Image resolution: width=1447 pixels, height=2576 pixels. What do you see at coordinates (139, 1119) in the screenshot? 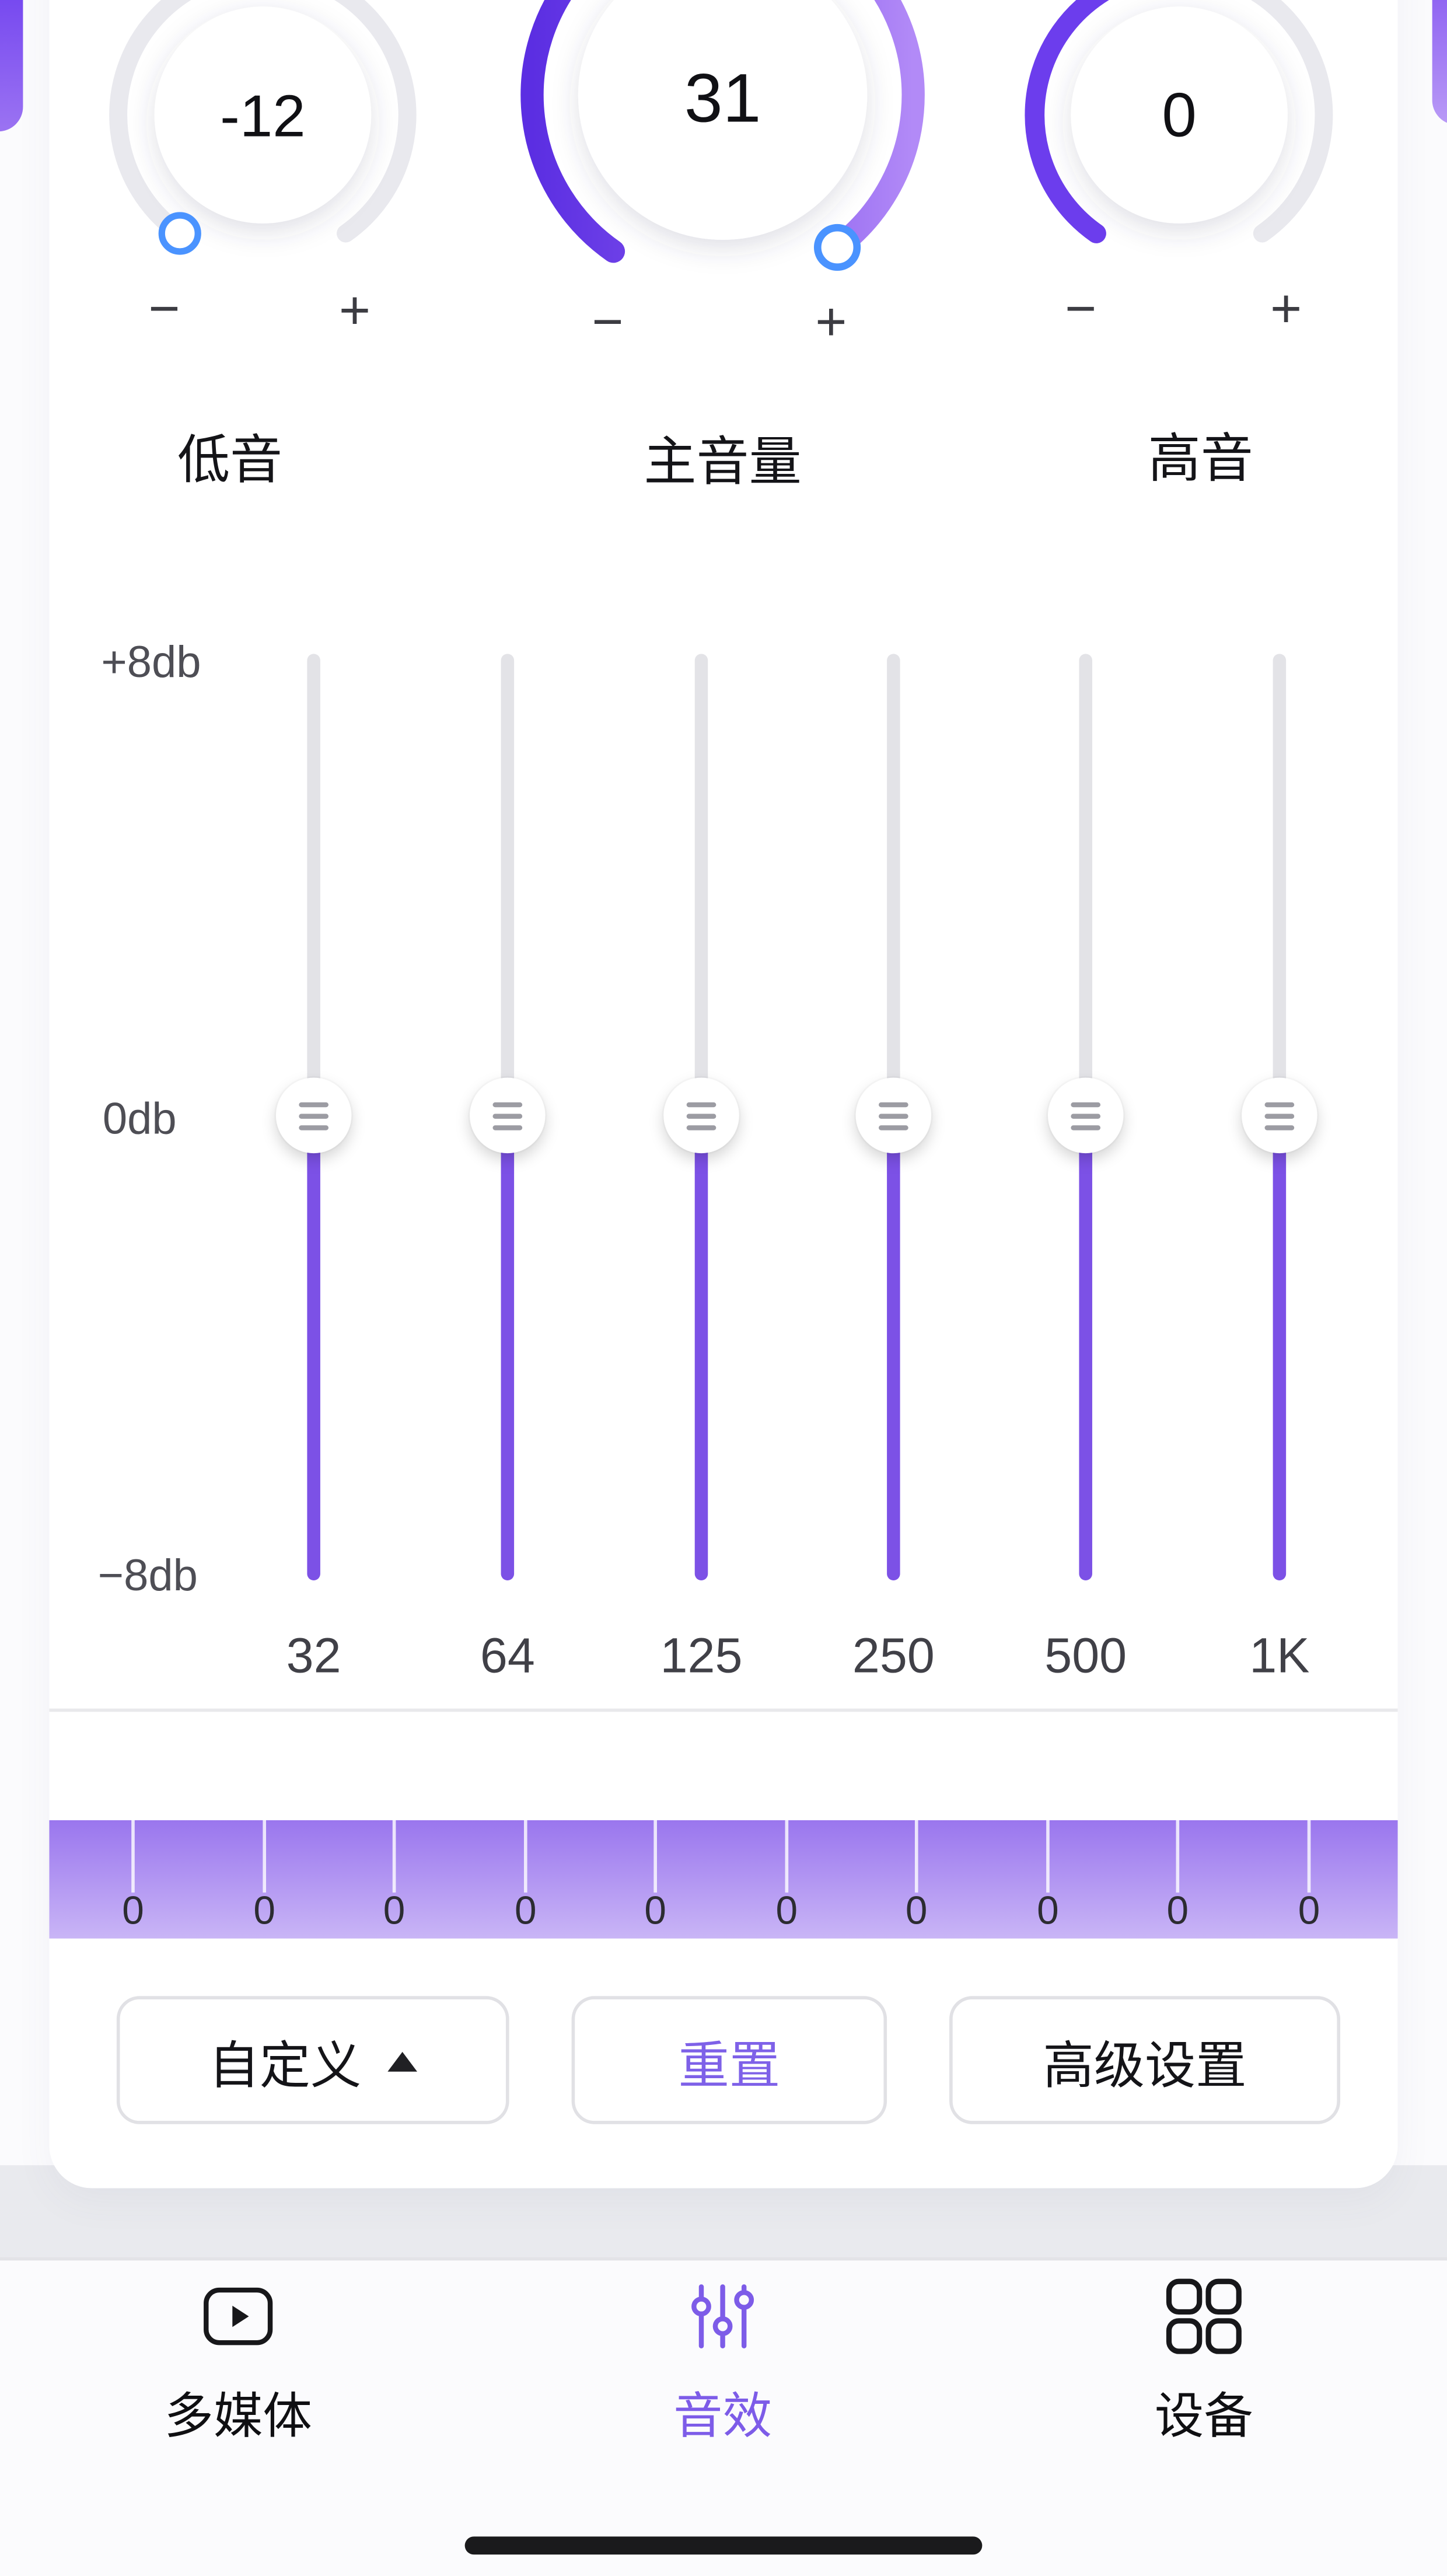
I see `eq-axis-0db: 0db` at bounding box center [139, 1119].